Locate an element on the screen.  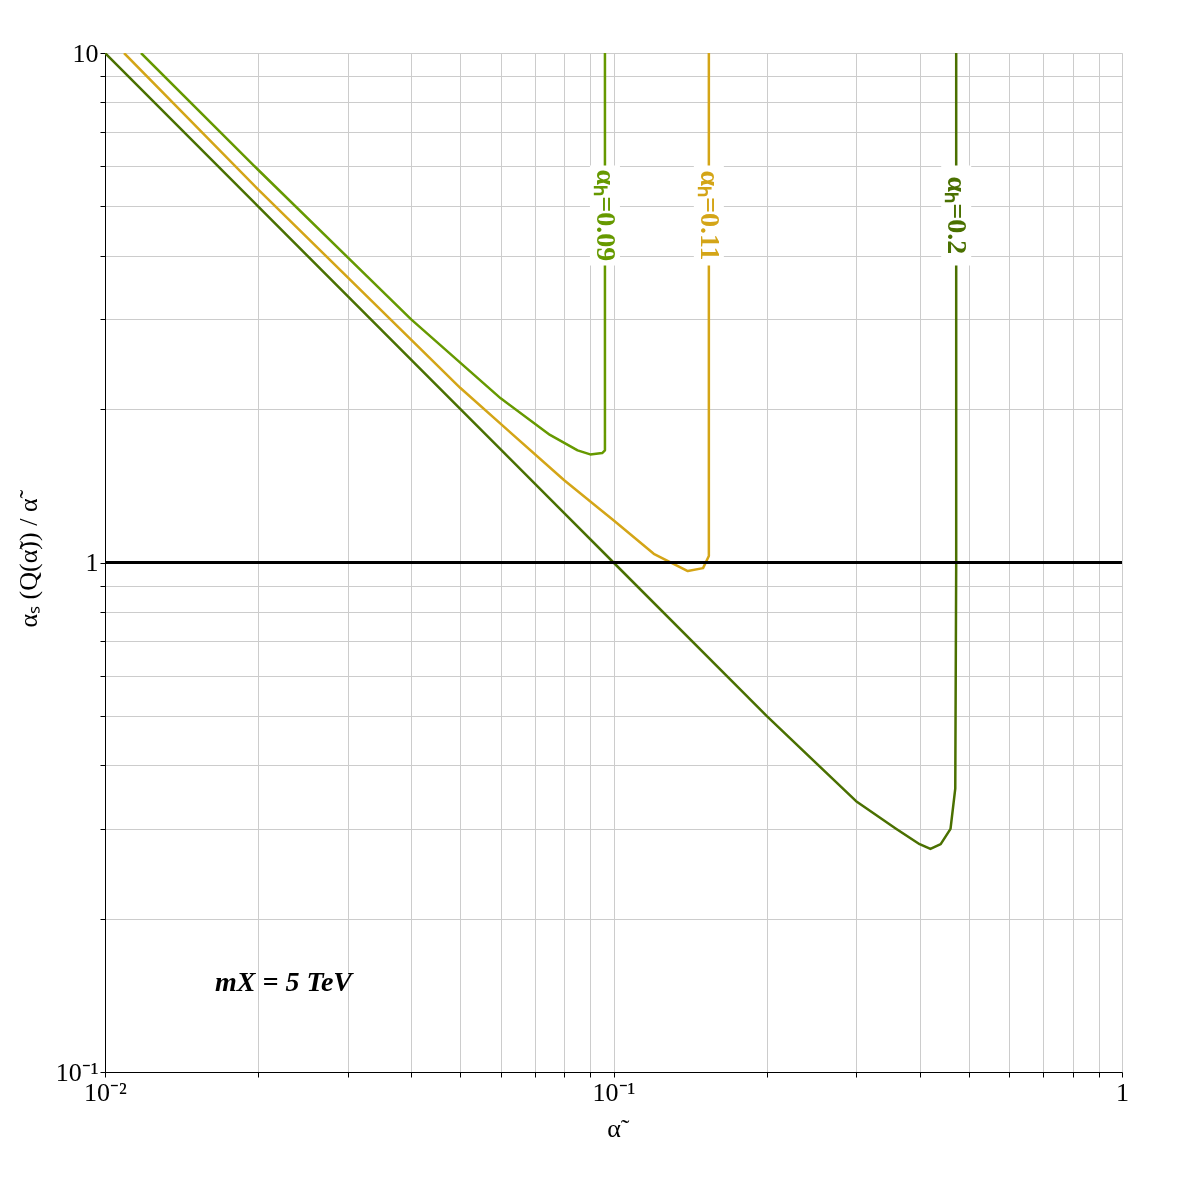
y-tick-label: 1 is located at coordinates (92, 562).